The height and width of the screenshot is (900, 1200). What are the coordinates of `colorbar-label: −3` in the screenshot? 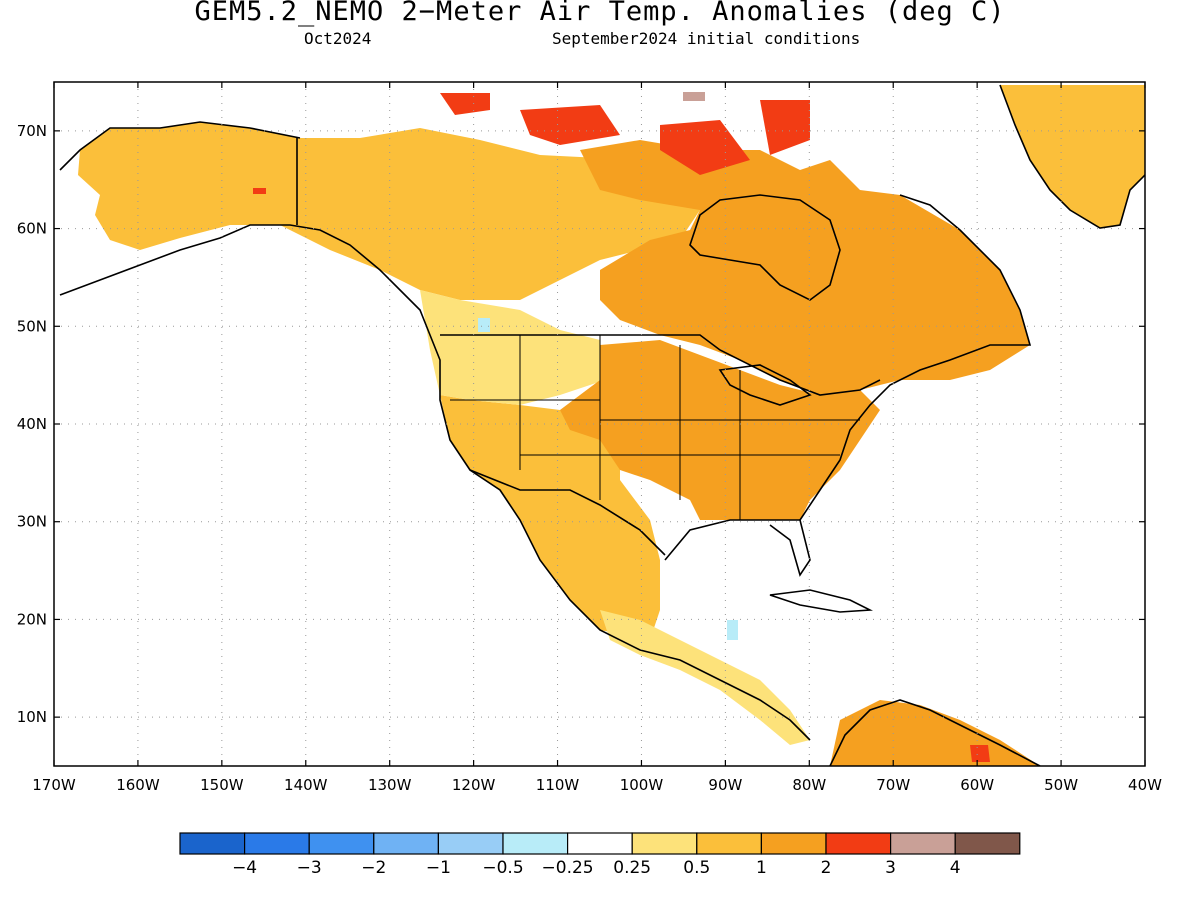 It's located at (309, 868).